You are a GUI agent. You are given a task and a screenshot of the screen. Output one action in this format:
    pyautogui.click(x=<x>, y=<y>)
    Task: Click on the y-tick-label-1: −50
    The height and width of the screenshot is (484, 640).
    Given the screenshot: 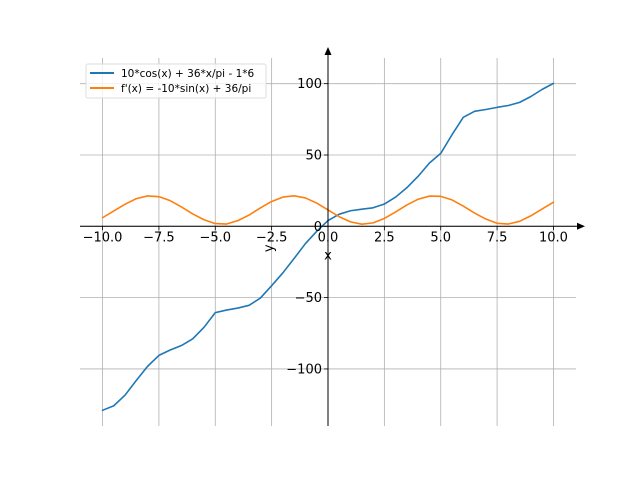 What is the action you would take?
    pyautogui.click(x=308, y=298)
    